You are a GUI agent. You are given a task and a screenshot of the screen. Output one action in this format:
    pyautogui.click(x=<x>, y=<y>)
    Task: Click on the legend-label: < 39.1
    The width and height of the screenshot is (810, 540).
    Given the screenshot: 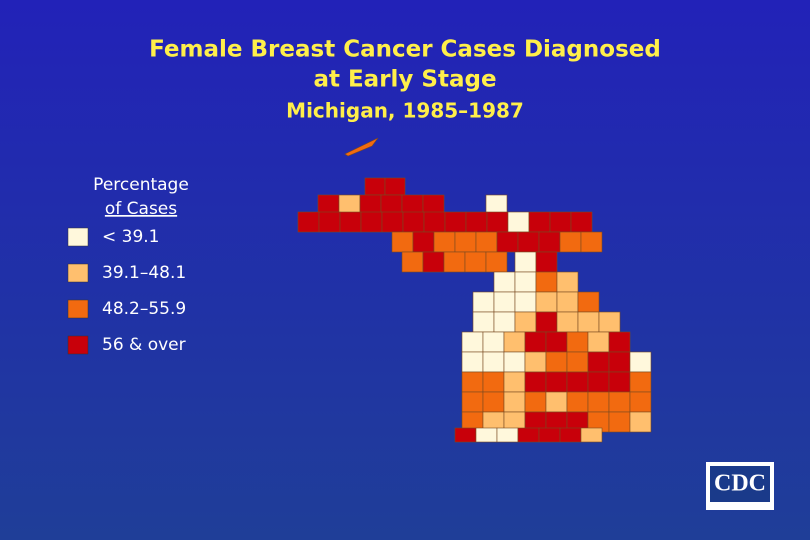 What is the action you would take?
    pyautogui.click(x=131, y=237)
    